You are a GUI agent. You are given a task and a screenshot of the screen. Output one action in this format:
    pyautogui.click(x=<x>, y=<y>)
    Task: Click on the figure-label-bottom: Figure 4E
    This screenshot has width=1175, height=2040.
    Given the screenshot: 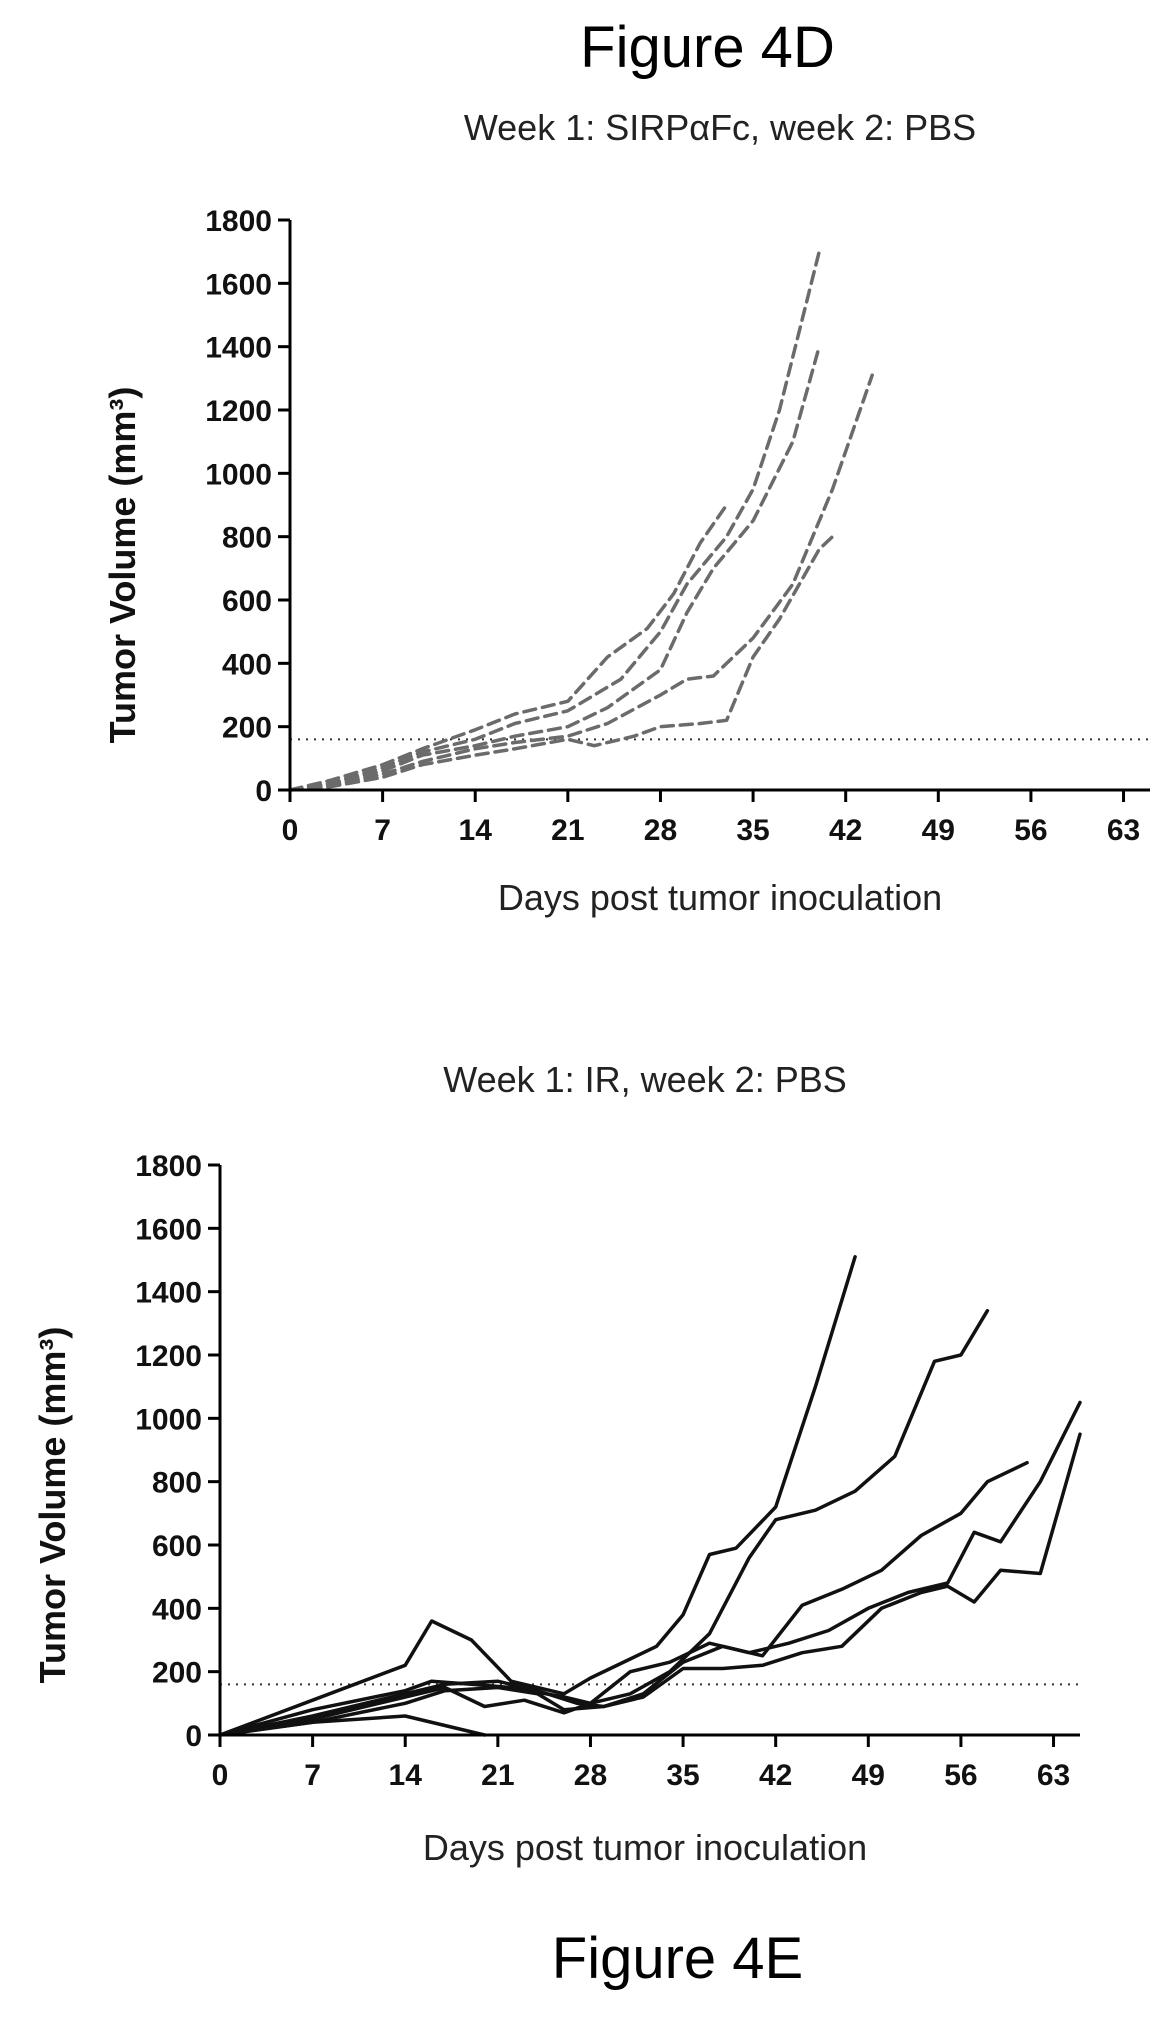 What is the action you would take?
    pyautogui.click(x=677, y=1958)
    